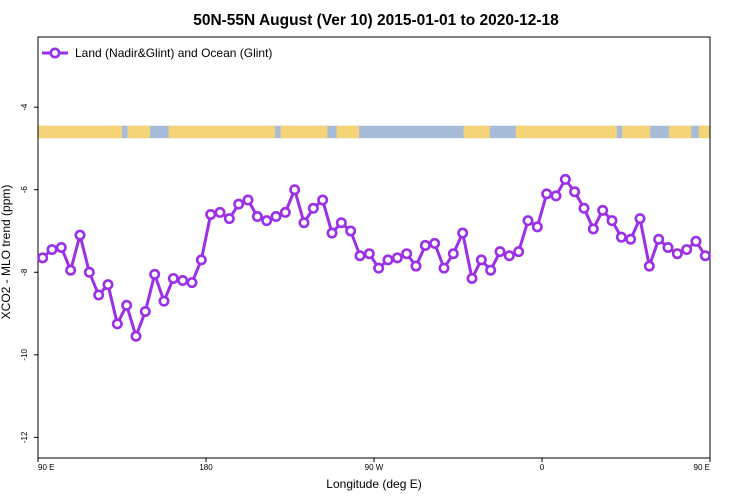 Image resolution: width=750 pixels, height=500 pixels. I want to click on y-tick-label: -10, so click(24, 354).